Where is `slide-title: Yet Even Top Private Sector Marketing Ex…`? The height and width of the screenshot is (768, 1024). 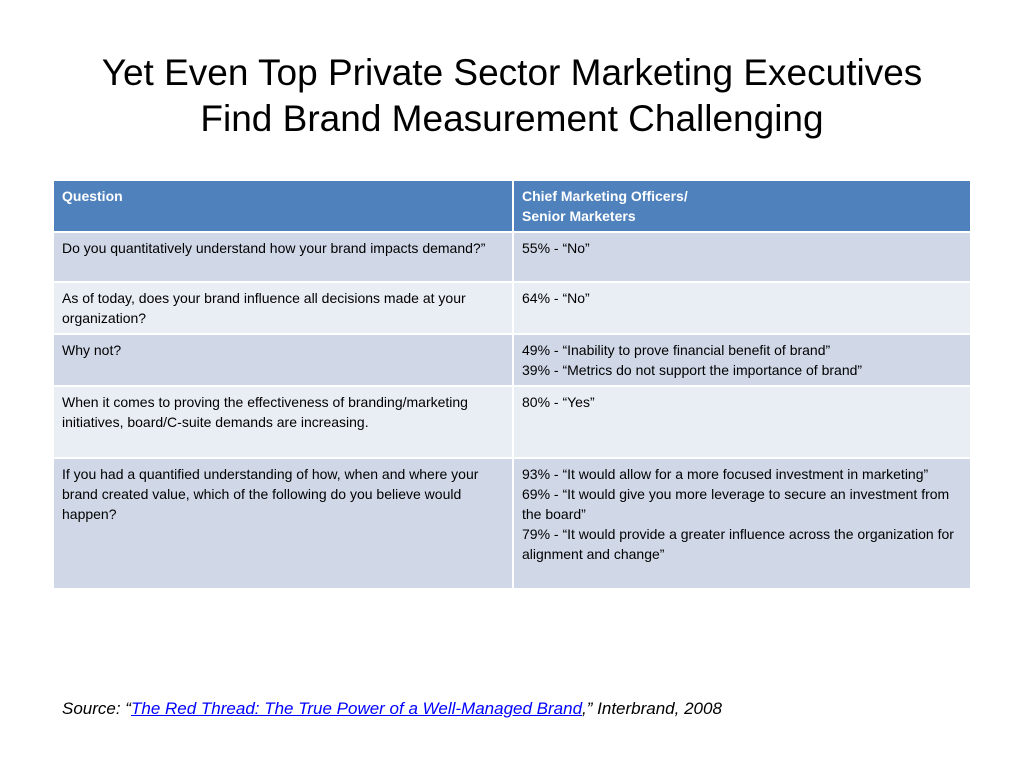 slide-title: Yet Even Top Private Sector Marketing Ex… is located at coordinates (512, 96).